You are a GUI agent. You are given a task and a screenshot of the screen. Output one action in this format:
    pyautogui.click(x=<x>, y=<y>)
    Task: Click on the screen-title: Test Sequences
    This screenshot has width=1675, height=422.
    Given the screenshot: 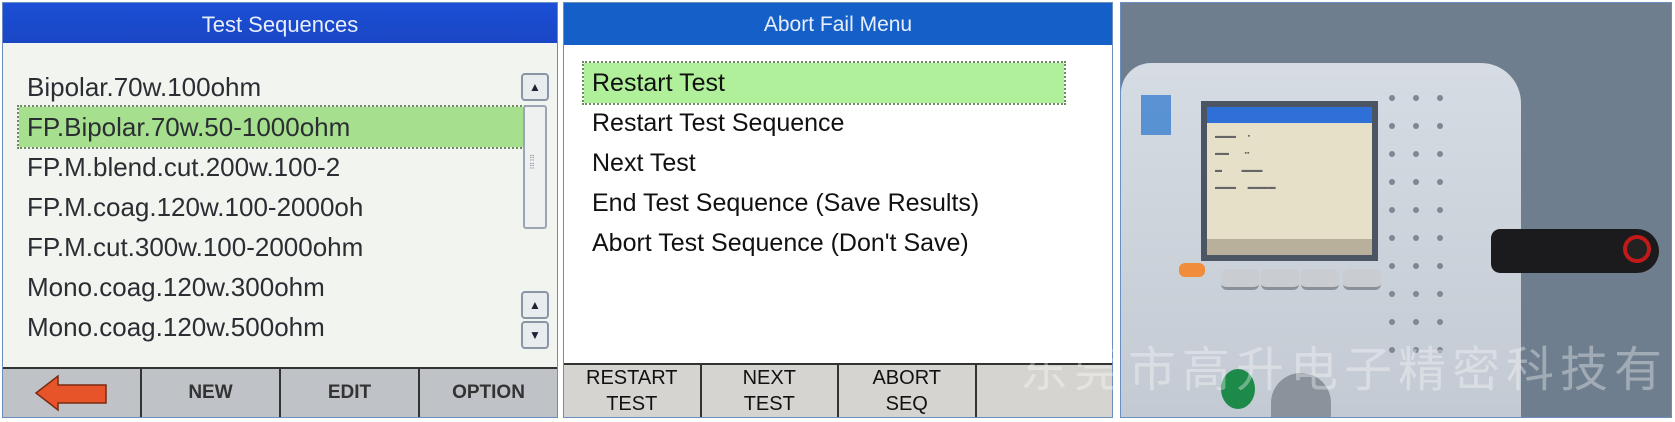 What is the action you would take?
    pyautogui.click(x=280, y=23)
    